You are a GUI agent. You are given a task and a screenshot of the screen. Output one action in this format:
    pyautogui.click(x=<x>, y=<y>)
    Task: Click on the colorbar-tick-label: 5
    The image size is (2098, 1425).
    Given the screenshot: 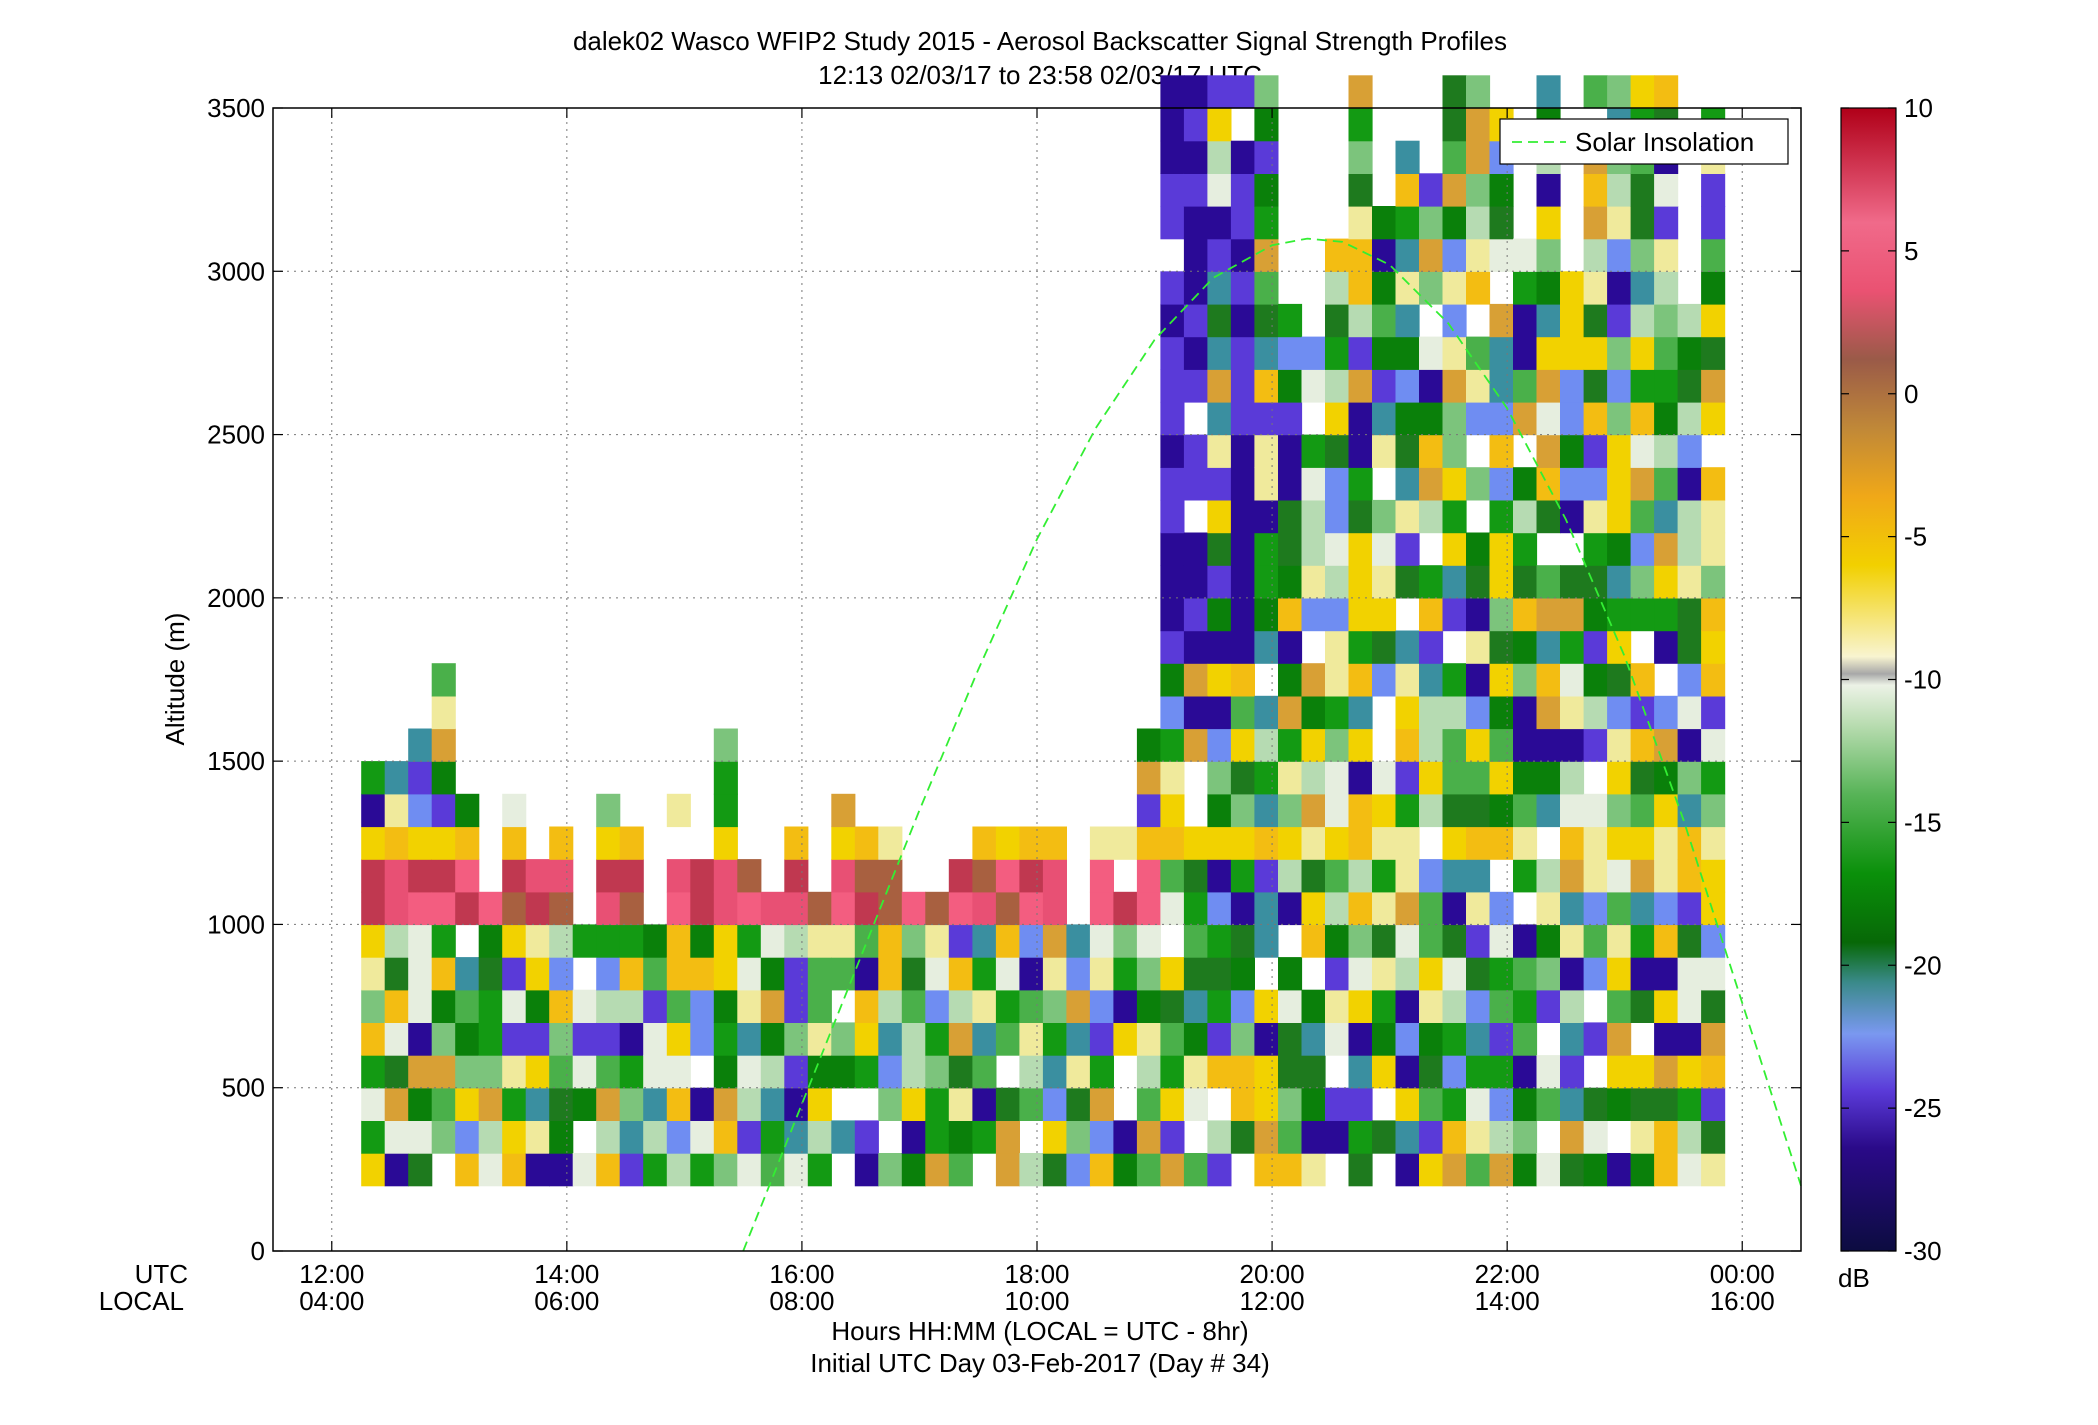 What is the action you would take?
    pyautogui.click(x=1911, y=251)
    